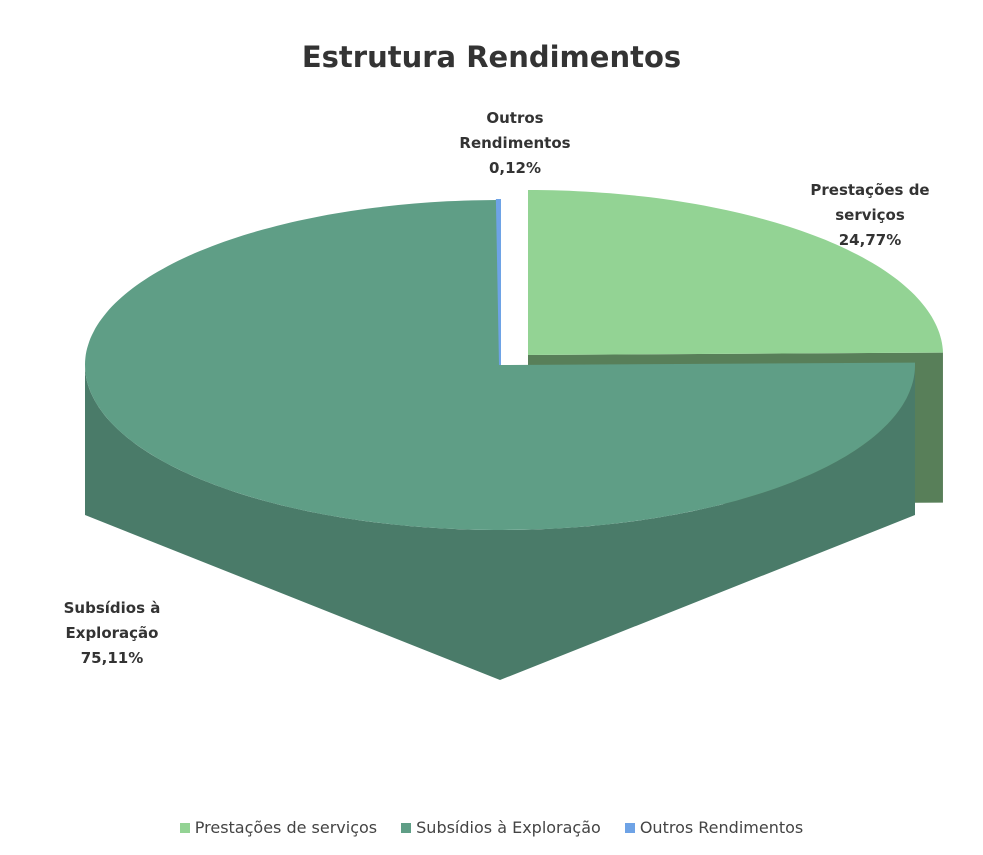 Image resolution: width=983 pixels, height=855 pixels. What do you see at coordinates (721, 827) in the screenshot?
I see `legend-label: Outros Rendimentos` at bounding box center [721, 827].